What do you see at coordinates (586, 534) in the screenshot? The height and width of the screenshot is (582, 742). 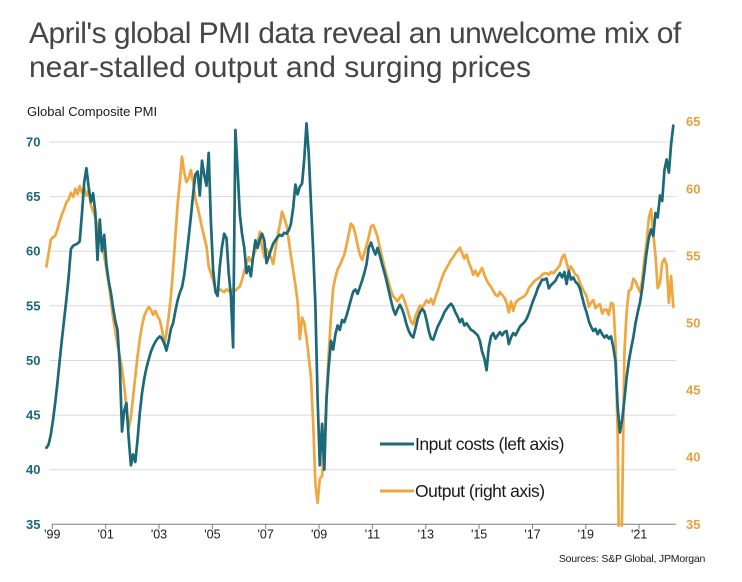 I see `svg-text: '19` at bounding box center [586, 534].